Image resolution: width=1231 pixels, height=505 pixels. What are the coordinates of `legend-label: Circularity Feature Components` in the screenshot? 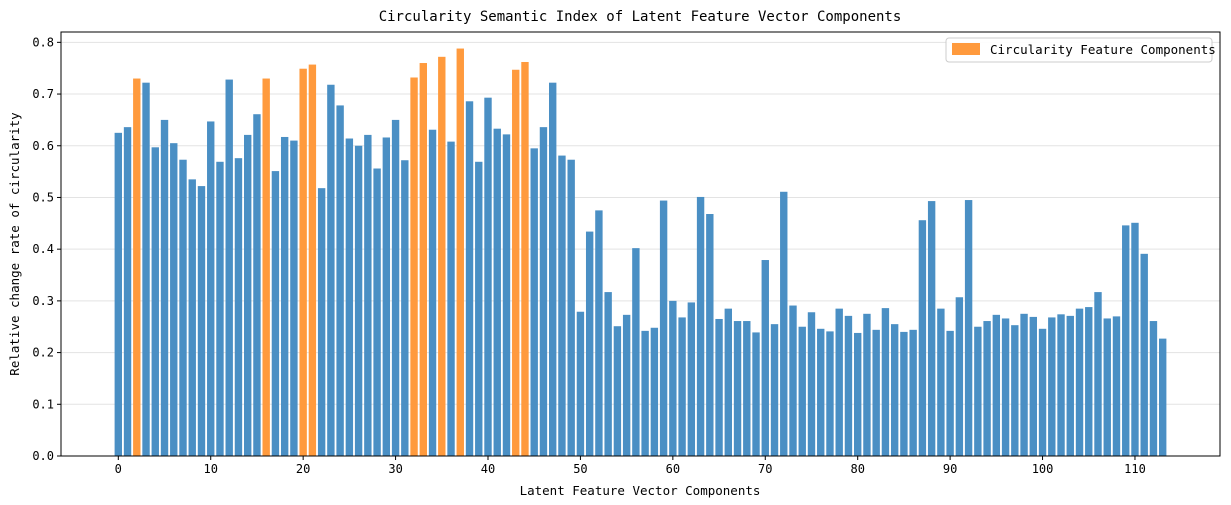 It's located at (1103, 49).